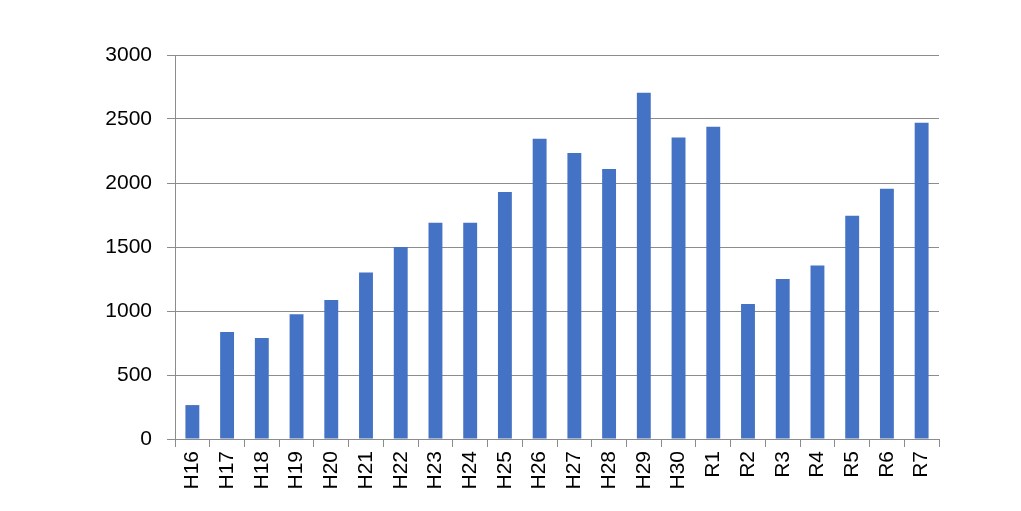  I want to click on x-tick-label: H20, so click(330, 470).